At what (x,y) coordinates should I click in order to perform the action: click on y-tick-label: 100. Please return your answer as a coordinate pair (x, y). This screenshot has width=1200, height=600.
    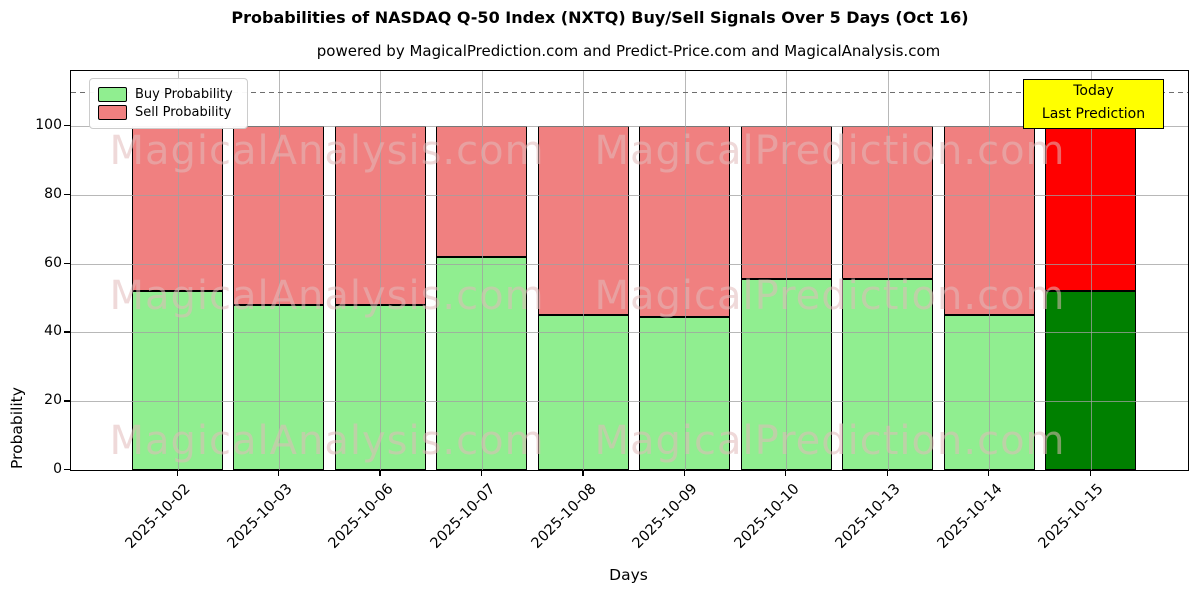
    Looking at the image, I should click on (48, 125).